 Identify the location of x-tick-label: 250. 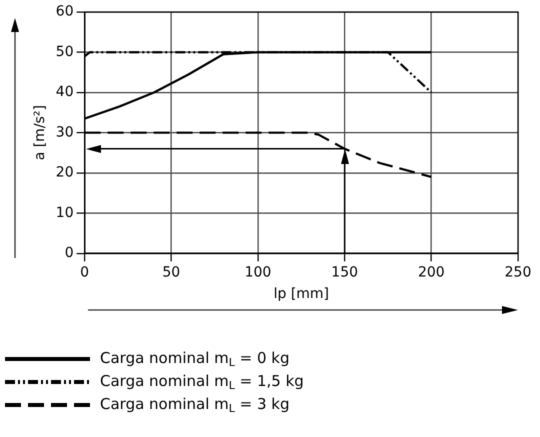
(518, 272).